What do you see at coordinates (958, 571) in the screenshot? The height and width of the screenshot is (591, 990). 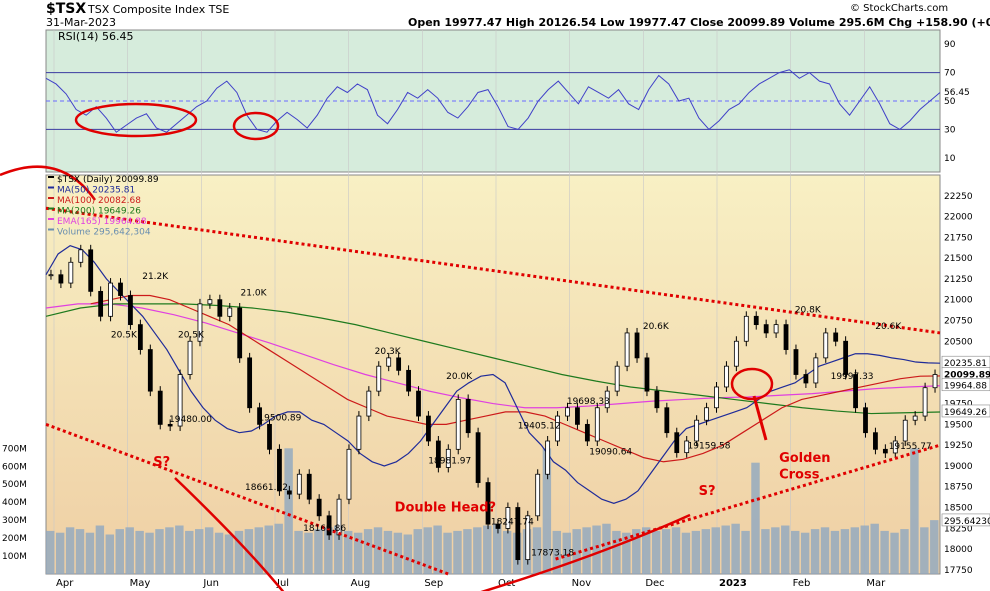 I see `price-tick-label: 17750` at bounding box center [958, 571].